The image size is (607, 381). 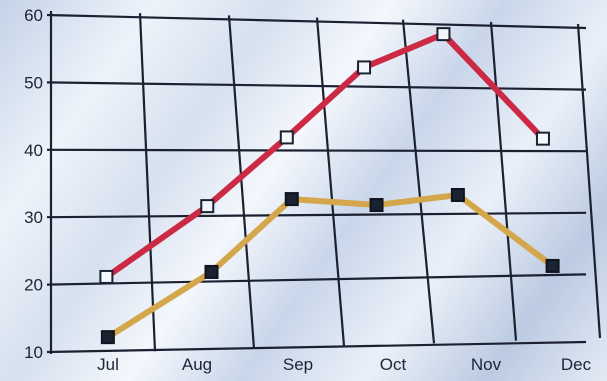 I want to click on y-tick-label: 60, so click(x=33, y=15).